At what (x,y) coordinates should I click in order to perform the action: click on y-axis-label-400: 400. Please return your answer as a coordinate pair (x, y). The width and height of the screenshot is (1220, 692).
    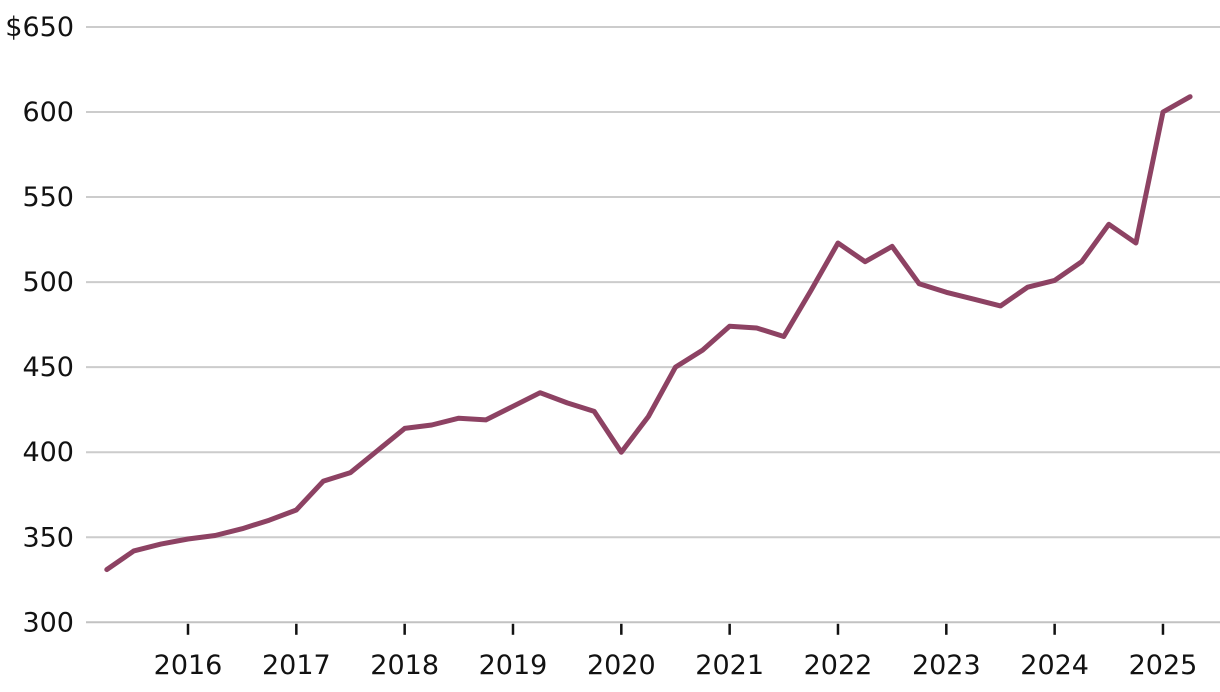
    Looking at the image, I should click on (48, 452).